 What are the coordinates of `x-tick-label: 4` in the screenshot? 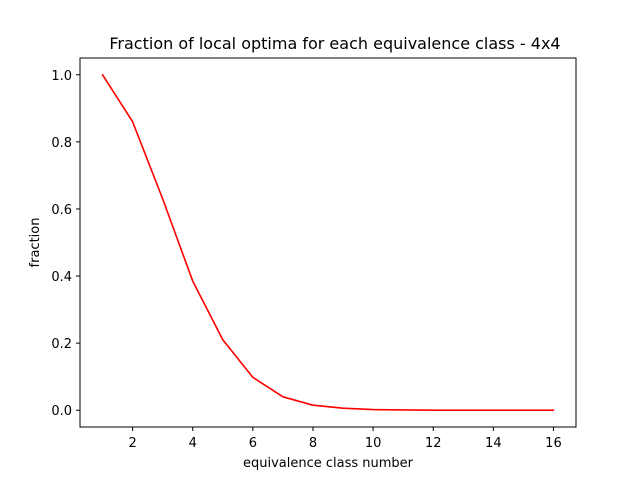 It's located at (193, 443).